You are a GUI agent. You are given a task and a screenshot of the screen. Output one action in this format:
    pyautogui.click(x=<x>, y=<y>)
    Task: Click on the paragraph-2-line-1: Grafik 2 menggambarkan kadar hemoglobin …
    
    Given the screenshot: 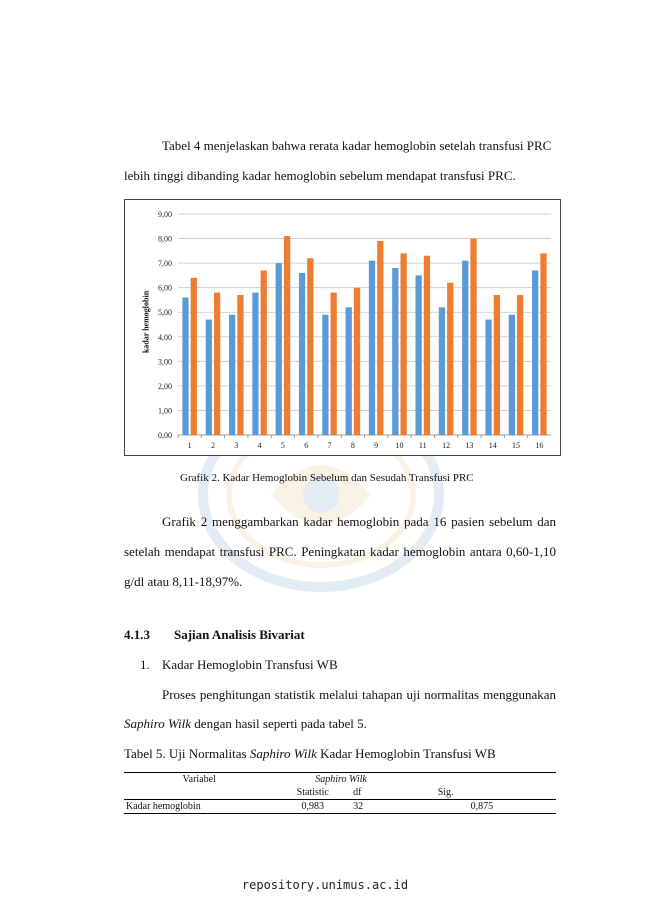 What is the action you would take?
    pyautogui.click(x=359, y=521)
    